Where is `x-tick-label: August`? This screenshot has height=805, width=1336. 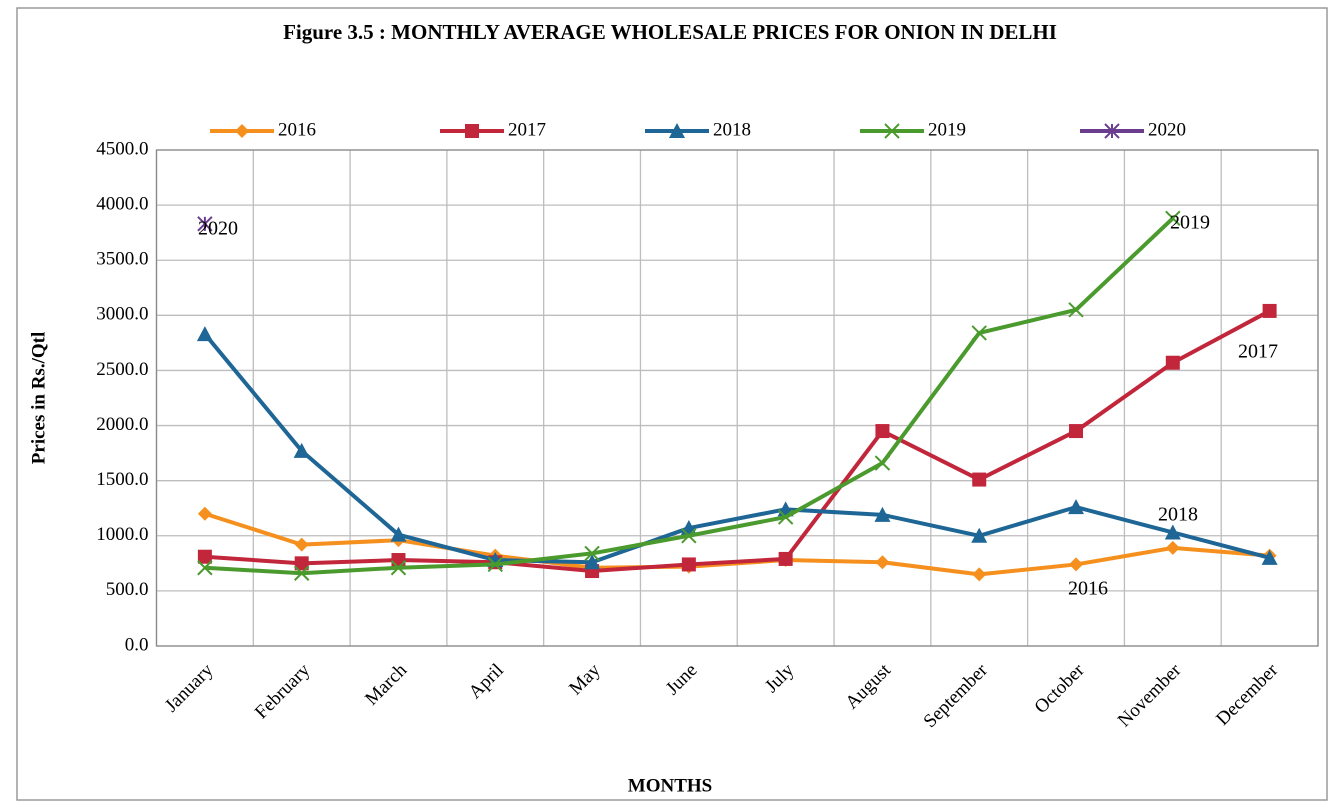 x-tick-label: August is located at coordinates (868, 686).